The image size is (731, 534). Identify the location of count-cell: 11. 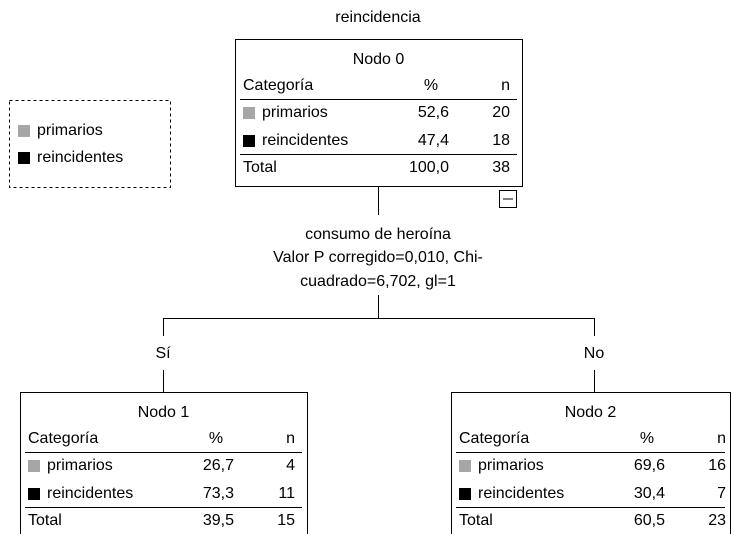
(286, 493).